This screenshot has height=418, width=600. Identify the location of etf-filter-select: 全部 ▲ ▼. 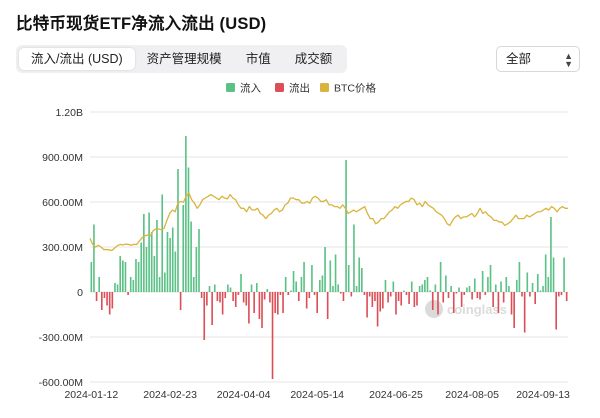
(538, 59).